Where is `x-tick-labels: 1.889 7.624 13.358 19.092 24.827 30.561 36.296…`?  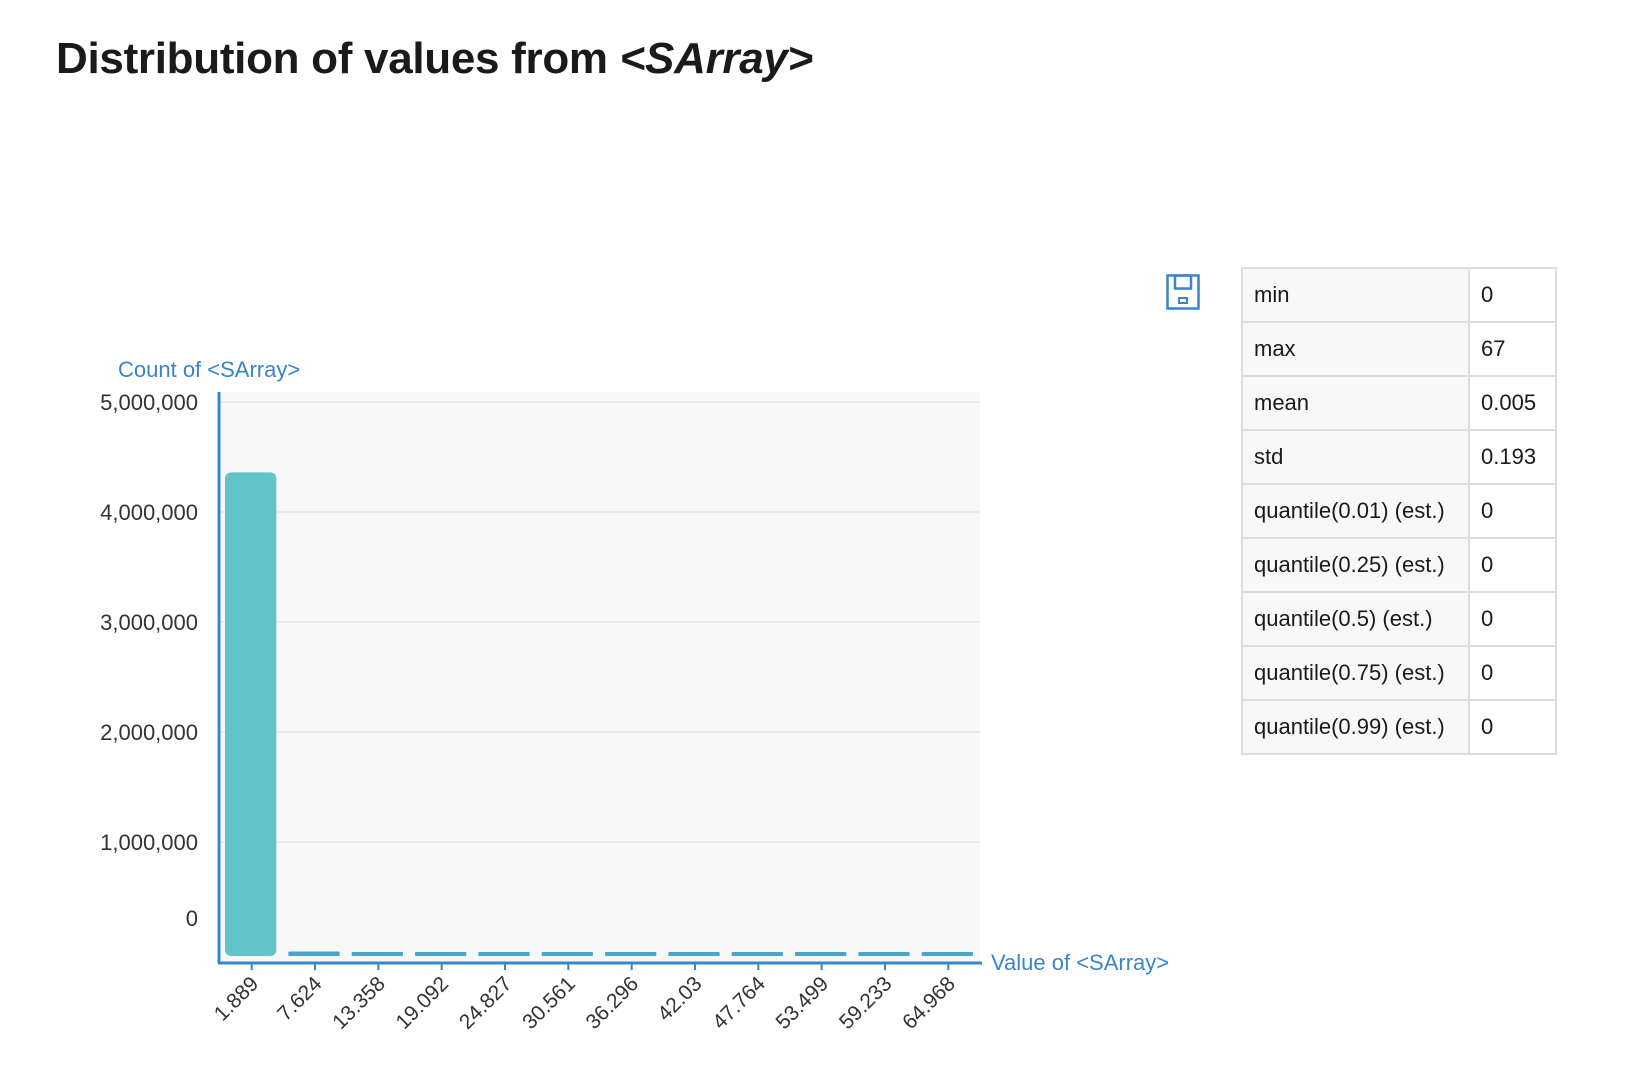
x-tick-labels: 1.889 7.624 13.358 19.092 24.827 30.561 36.296… is located at coordinates (585, 998).